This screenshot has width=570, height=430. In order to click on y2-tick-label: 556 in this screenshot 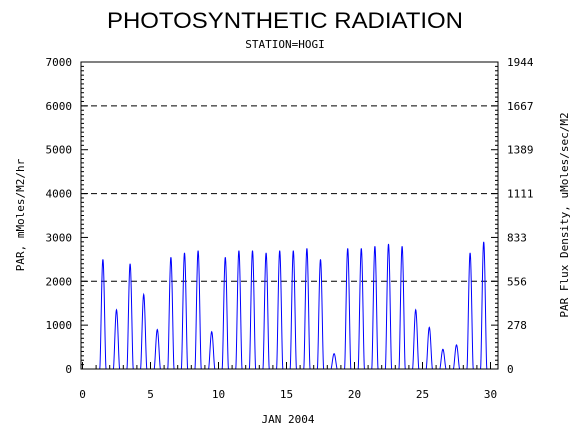, I will do `click(517, 281)`.